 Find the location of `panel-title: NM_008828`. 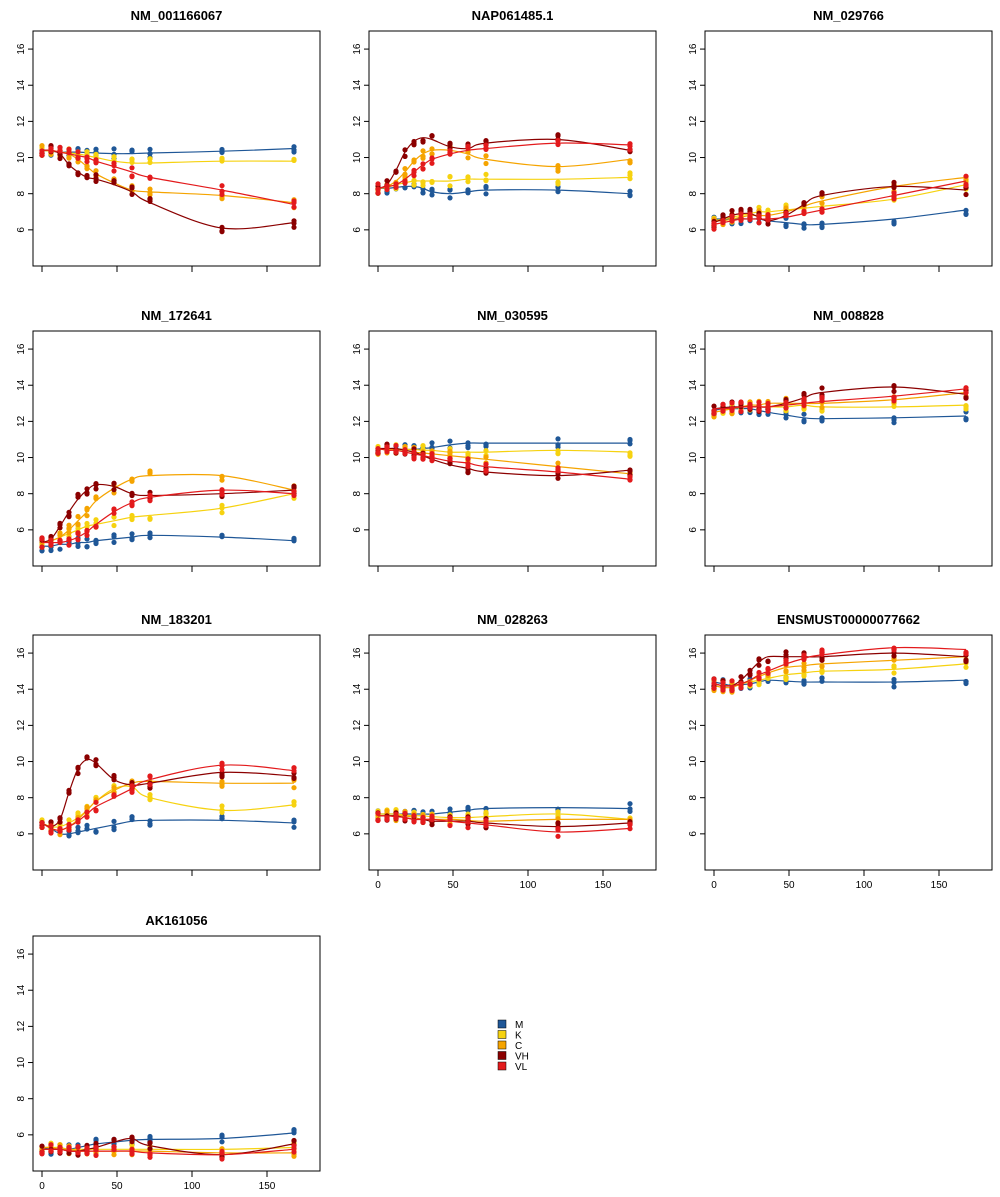

panel-title: NM_008828 is located at coordinates (848, 315).